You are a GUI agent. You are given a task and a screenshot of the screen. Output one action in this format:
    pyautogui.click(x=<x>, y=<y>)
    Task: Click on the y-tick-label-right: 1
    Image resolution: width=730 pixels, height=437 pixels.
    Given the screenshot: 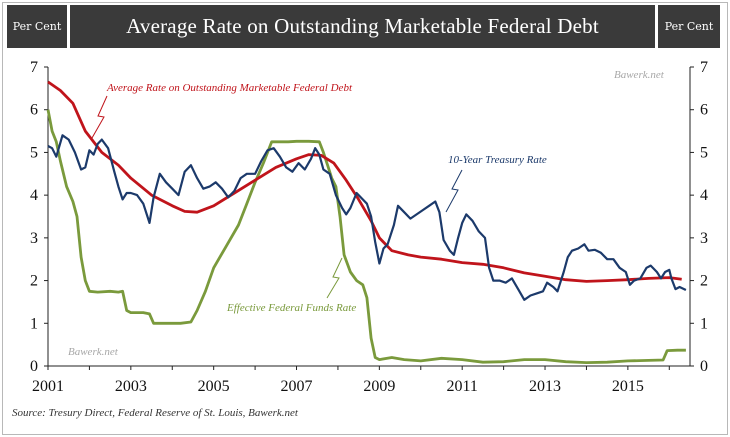 What is the action you would take?
    pyautogui.click(x=704, y=323)
    